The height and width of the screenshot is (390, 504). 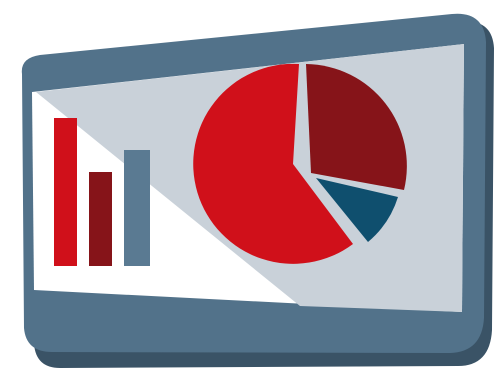 I want to click on bar-chart, so click(x=102, y=192).